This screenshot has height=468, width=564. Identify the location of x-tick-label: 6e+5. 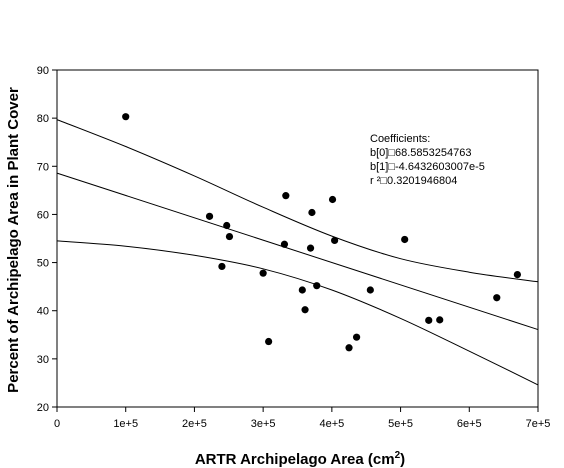
(469, 424).